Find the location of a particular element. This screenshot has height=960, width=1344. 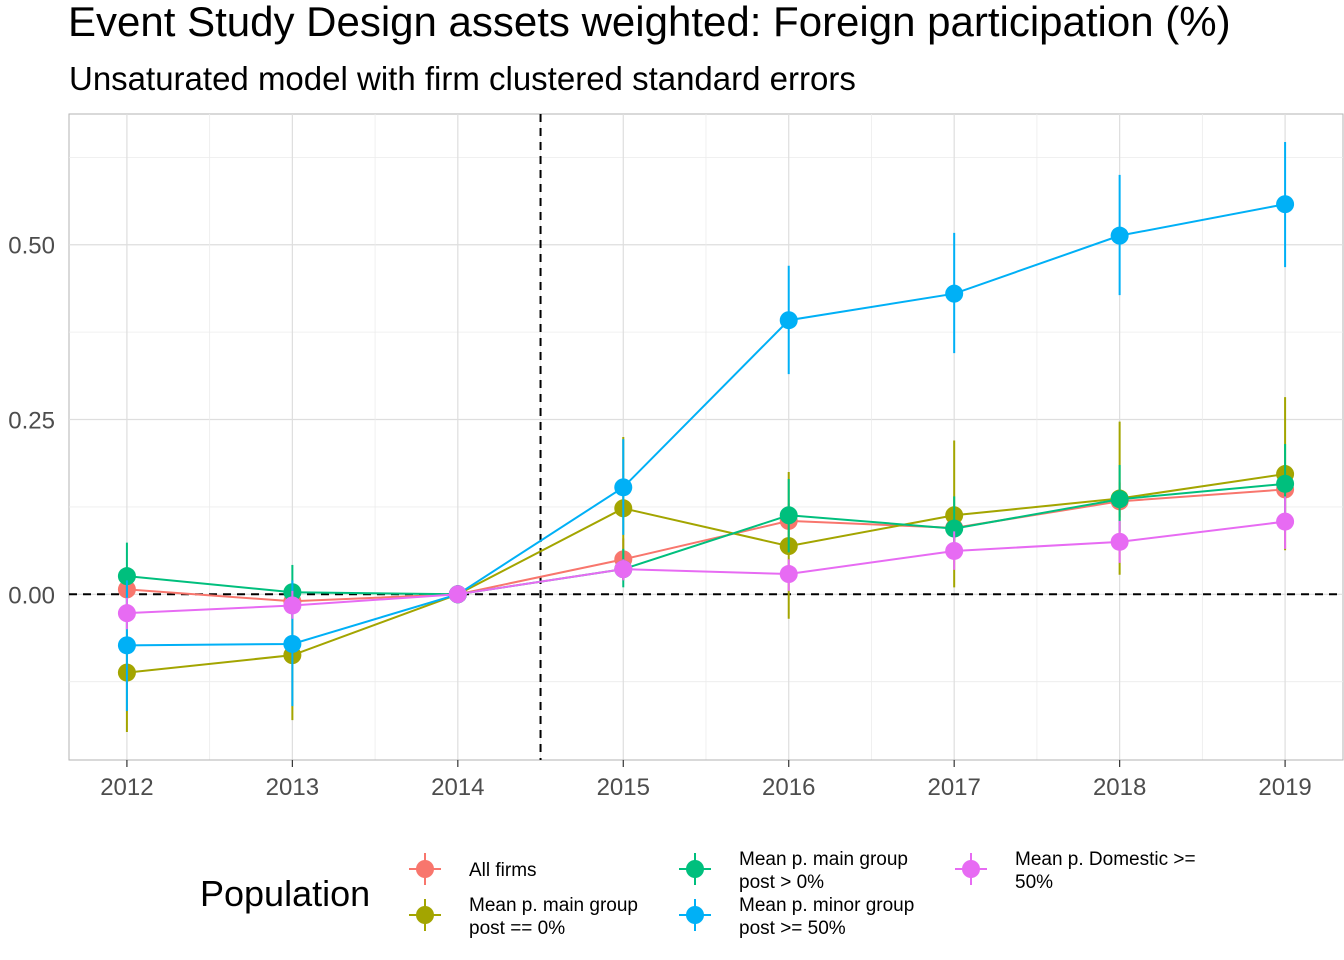

x-tick-label: 2014 is located at coordinates (457, 787).